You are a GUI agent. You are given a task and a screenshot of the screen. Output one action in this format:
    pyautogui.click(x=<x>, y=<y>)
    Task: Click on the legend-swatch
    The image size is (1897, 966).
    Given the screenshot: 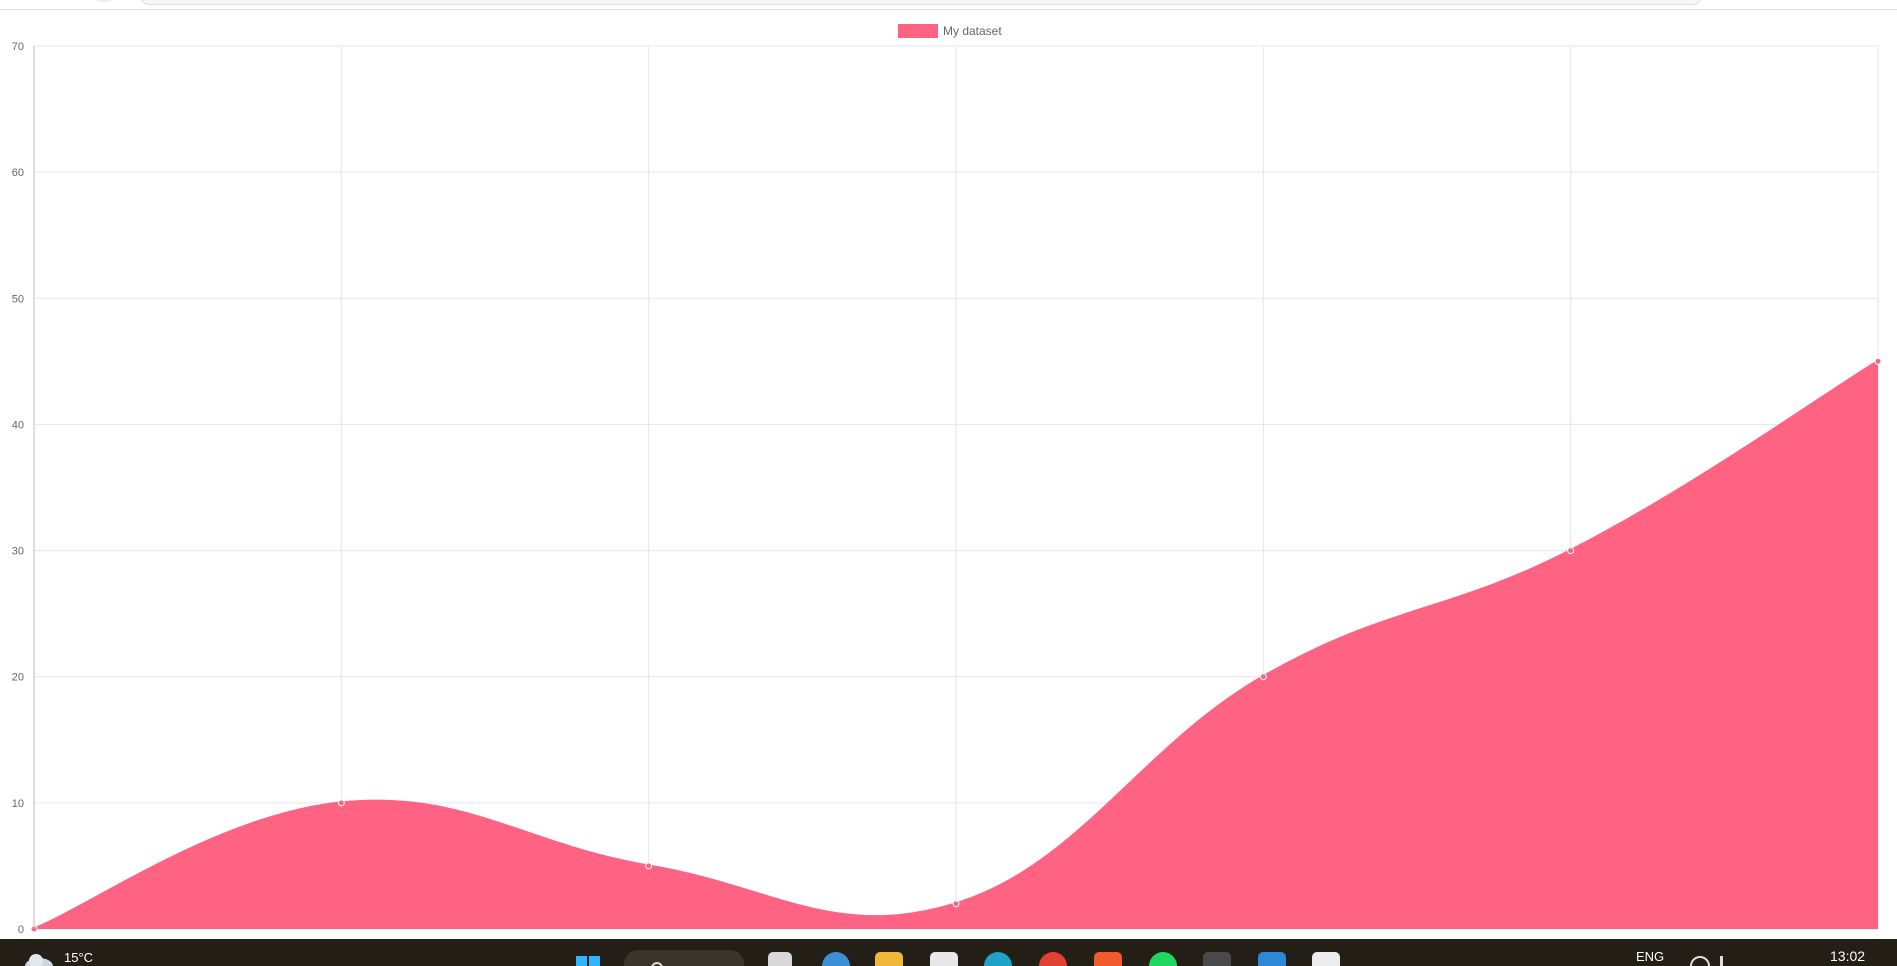 What is the action you would take?
    pyautogui.click(x=918, y=31)
    